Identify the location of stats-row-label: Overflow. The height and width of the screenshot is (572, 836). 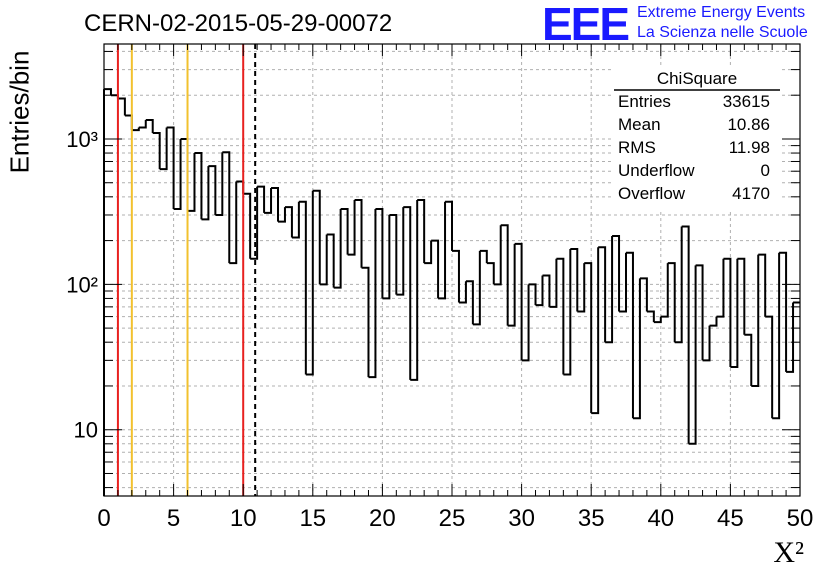
(652, 193).